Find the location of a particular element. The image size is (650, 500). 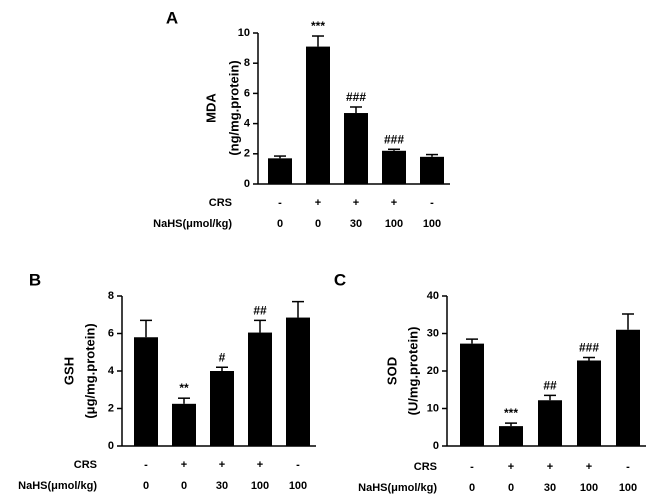

panel-b-ylabel: GSH is located at coordinates (68, 371).